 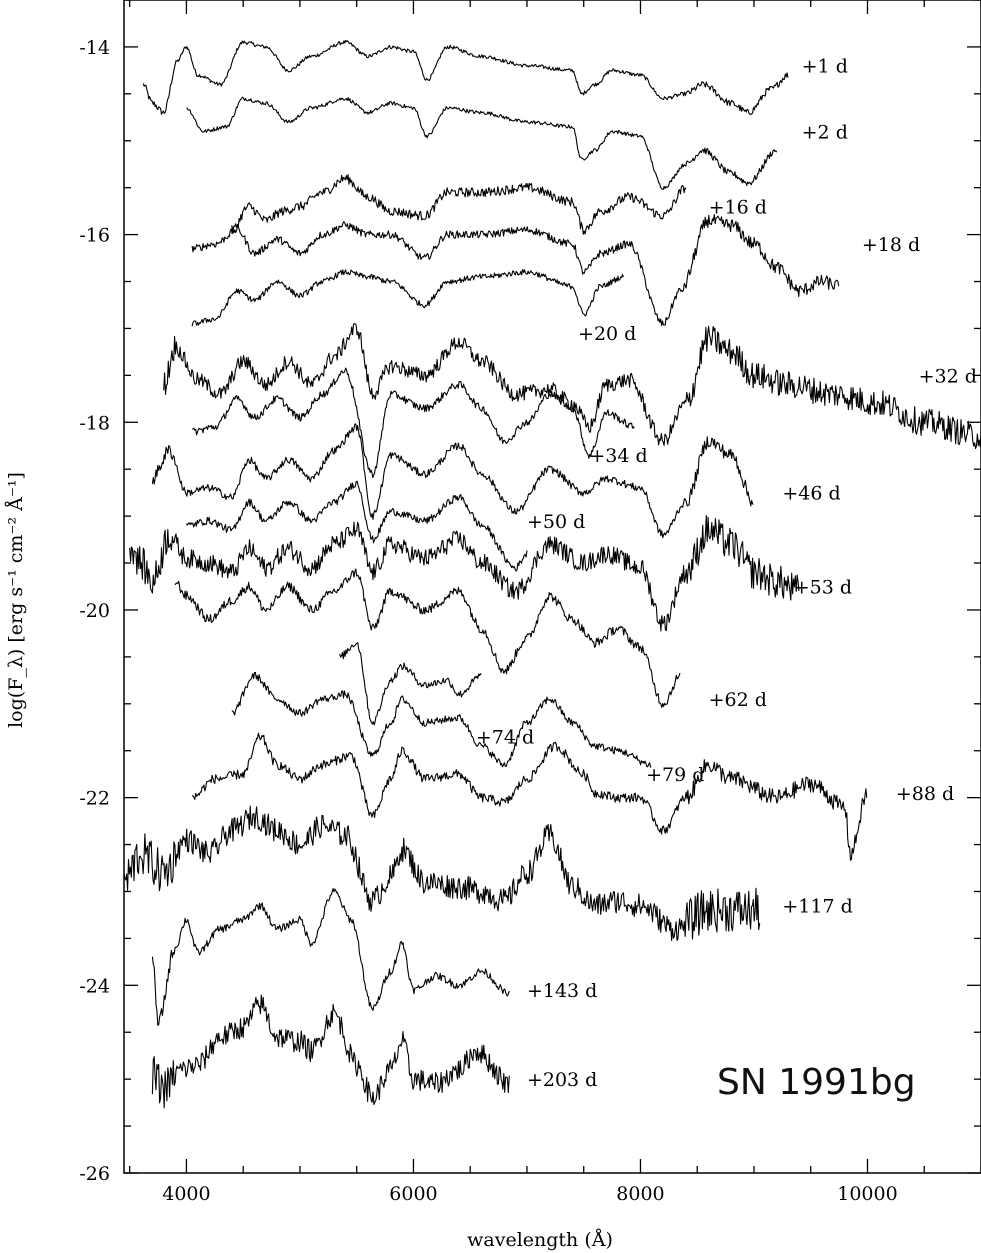 What do you see at coordinates (94, 423) in the screenshot?
I see `y-tick-label: -18` at bounding box center [94, 423].